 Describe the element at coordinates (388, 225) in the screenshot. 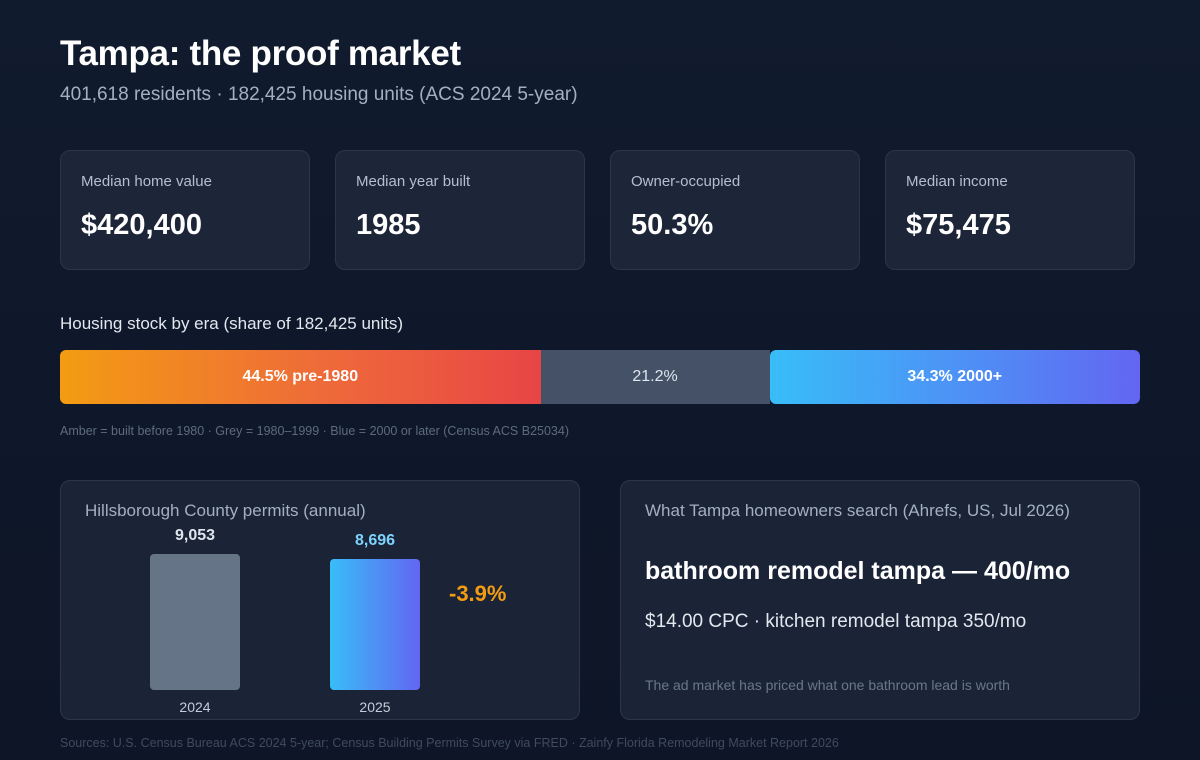

I see `stat-value: 1985` at that location.